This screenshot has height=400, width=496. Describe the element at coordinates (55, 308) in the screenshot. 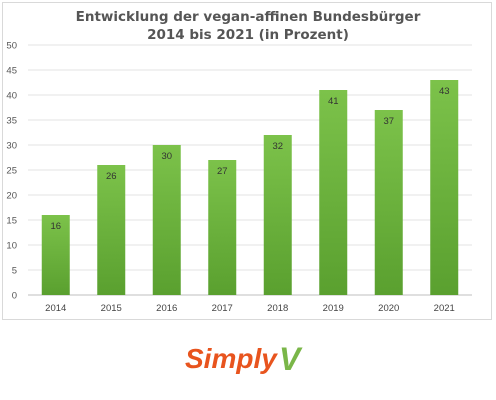

I see `x-tick-label: 2014` at that location.